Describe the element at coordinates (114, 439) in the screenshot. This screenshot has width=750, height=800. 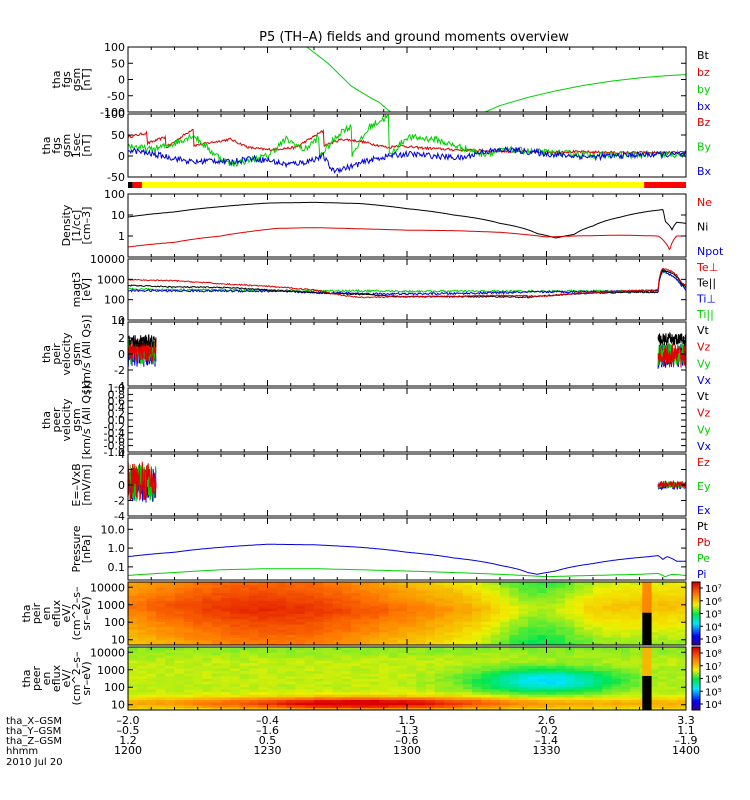
I see `y-tick-label: -0.6` at that location.